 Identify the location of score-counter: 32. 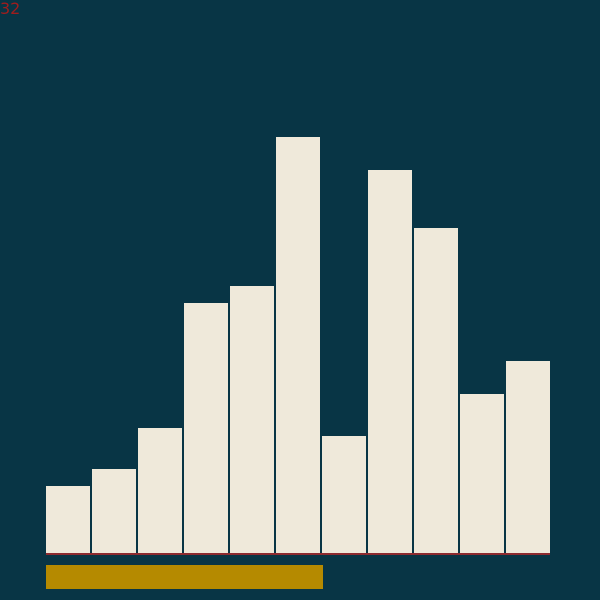
(10, 9).